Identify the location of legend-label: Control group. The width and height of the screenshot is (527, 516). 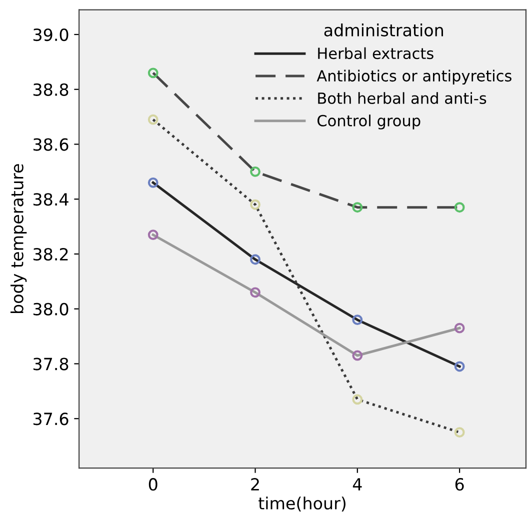
(369, 122).